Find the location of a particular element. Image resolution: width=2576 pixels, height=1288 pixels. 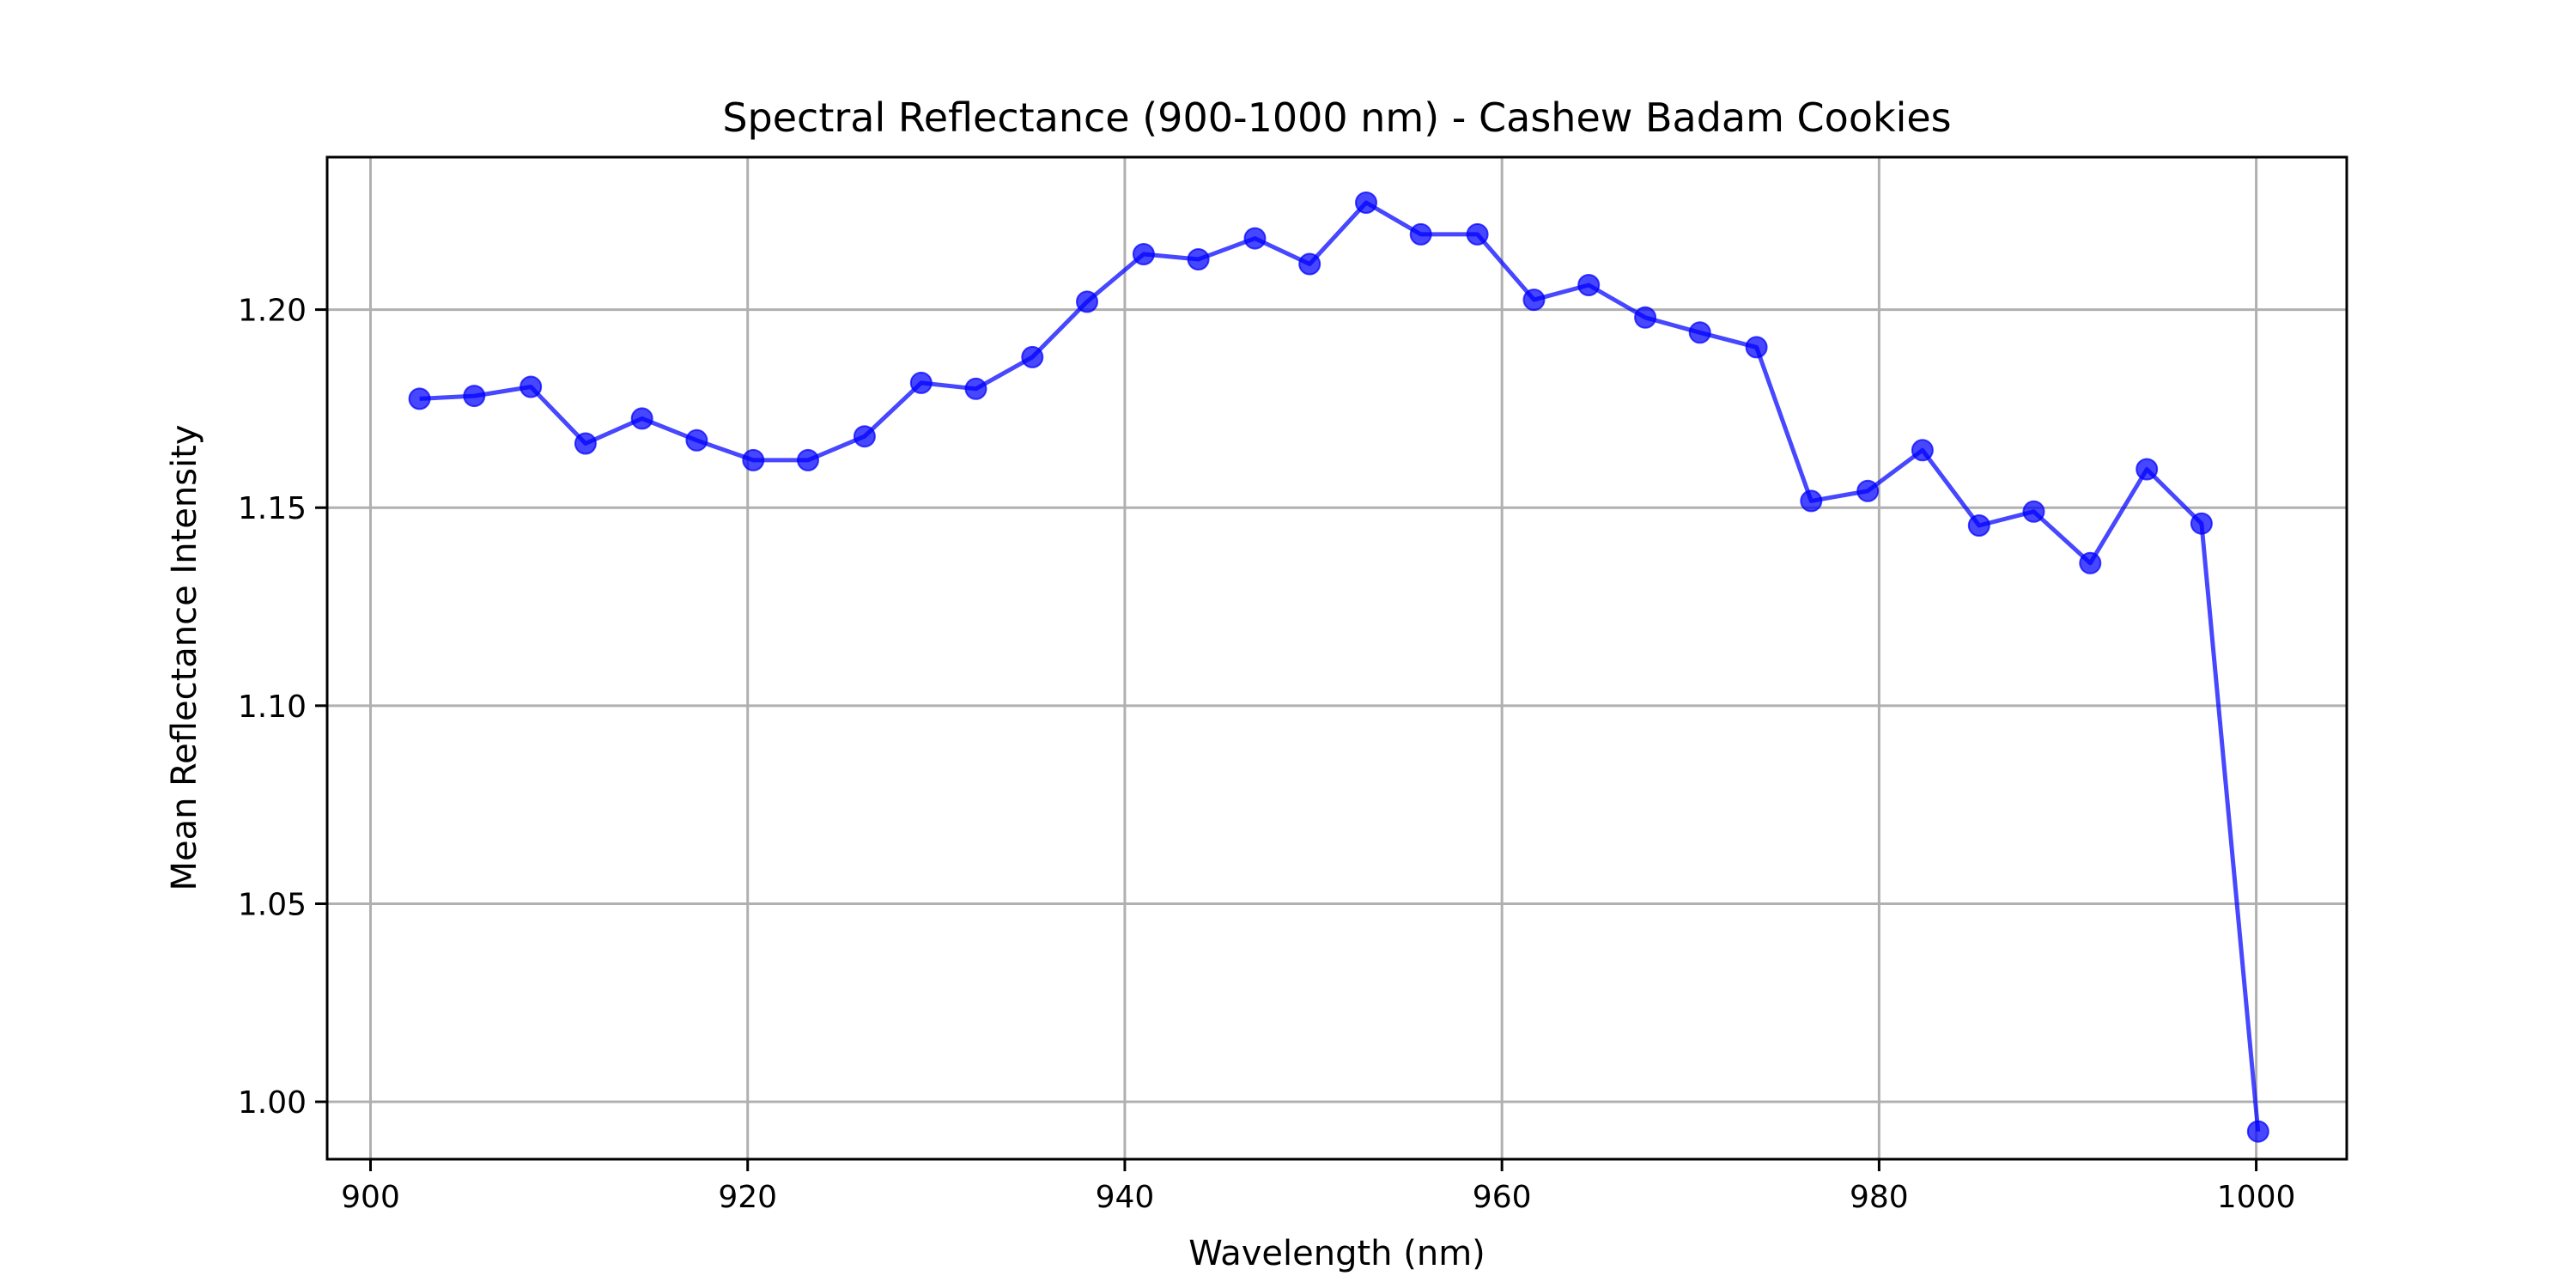

x-tick-label: 960 is located at coordinates (1502, 1197).